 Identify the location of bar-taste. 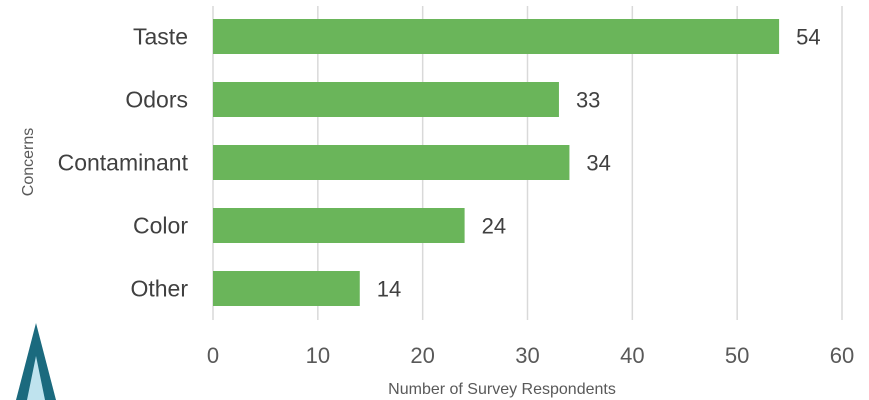
(496, 36).